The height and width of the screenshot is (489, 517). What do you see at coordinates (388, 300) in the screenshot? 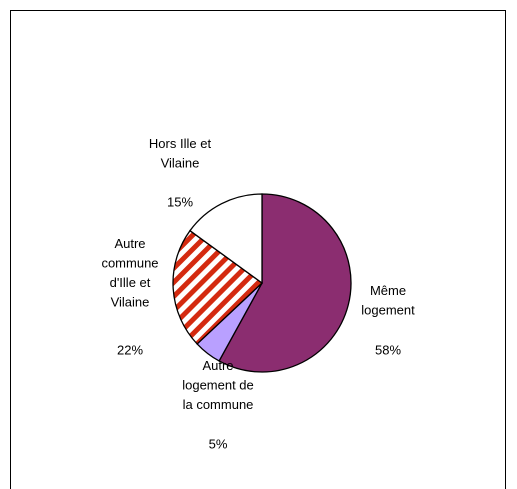
I see `slice-label: Même logement` at bounding box center [388, 300].